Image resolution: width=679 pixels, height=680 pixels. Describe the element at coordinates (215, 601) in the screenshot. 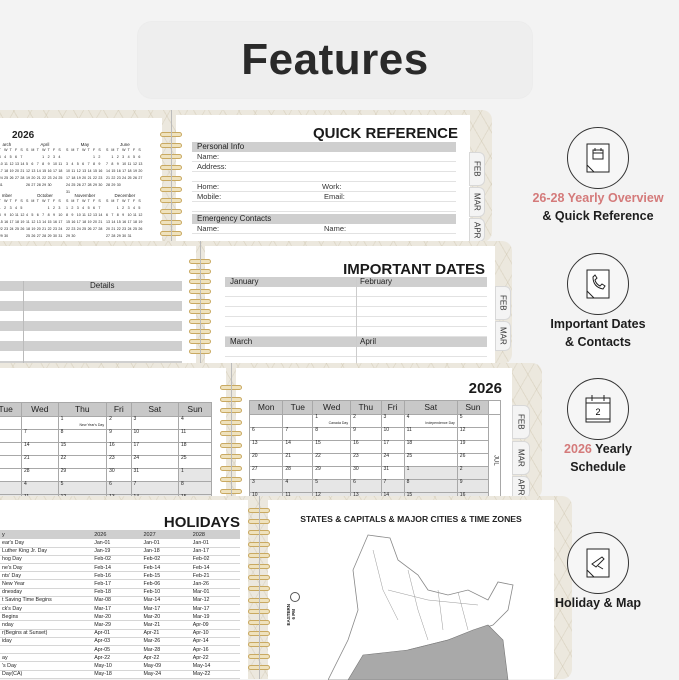

I see `holiday-cell: Mar-12` at that location.